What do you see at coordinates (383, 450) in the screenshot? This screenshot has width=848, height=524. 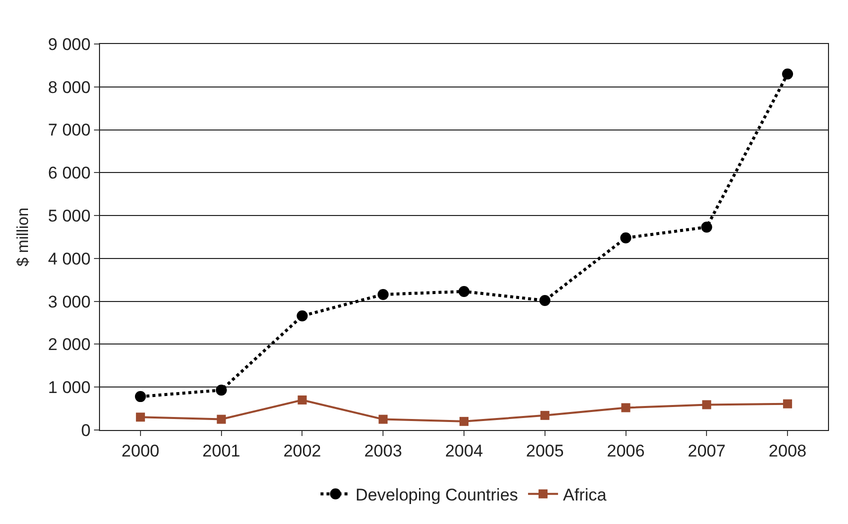 I see `x-tick-label: 2003` at bounding box center [383, 450].